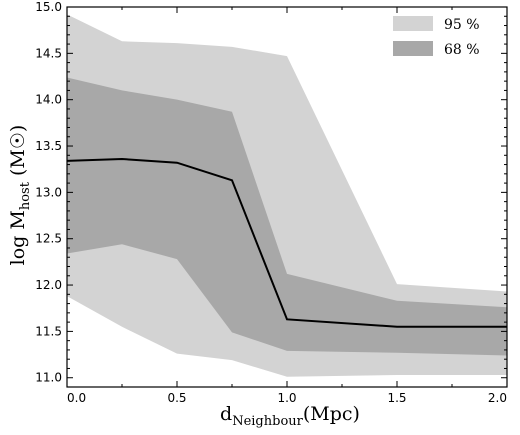 The height and width of the screenshot is (435, 520). What do you see at coordinates (436, 37) in the screenshot?
I see `legend: 95 % 68 %` at bounding box center [436, 37].